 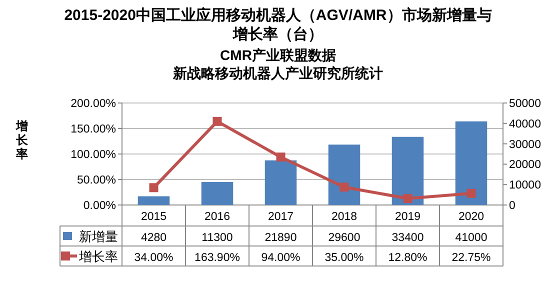 What do you see at coordinates (525, 144) in the screenshot?
I see `y2-tick-label: 30000` at bounding box center [525, 144].